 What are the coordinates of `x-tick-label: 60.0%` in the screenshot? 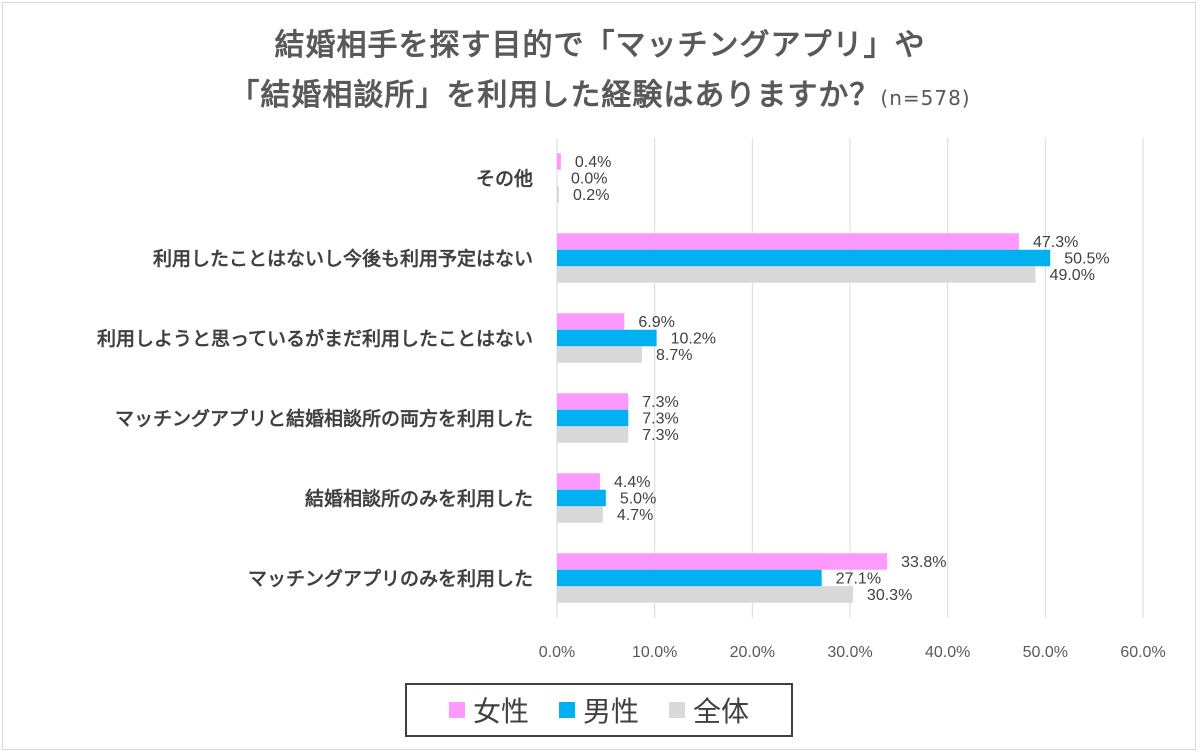 It's located at (1142, 652).